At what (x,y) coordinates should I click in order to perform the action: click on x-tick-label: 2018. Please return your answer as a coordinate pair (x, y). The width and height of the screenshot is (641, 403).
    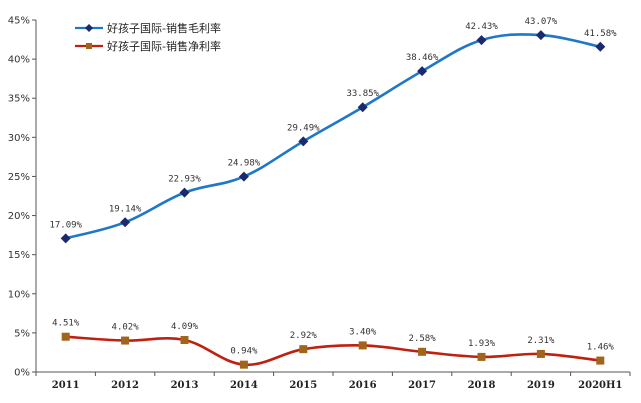
    Looking at the image, I should click on (482, 385).